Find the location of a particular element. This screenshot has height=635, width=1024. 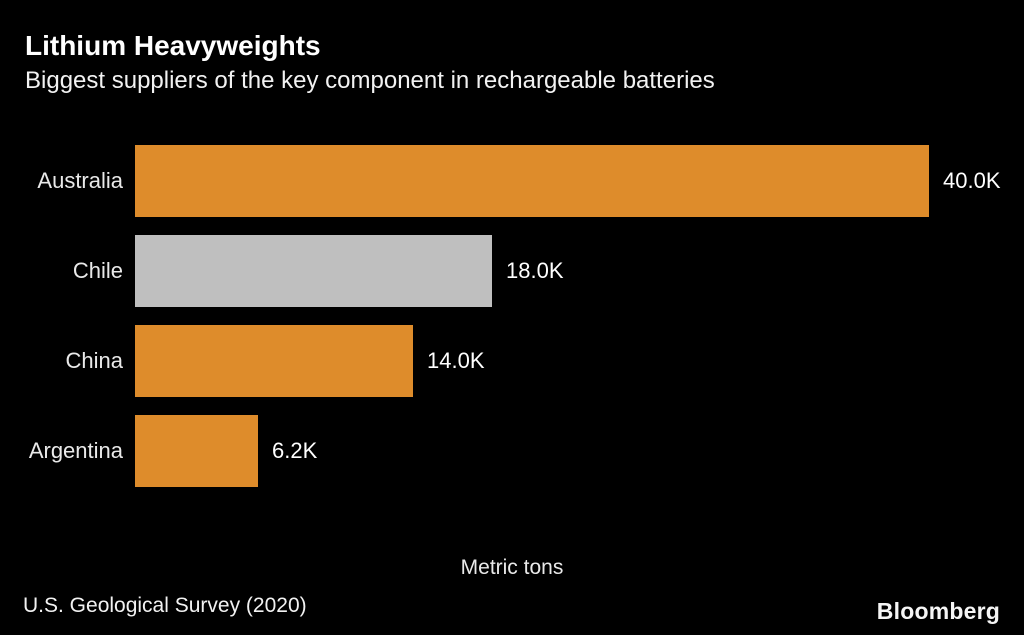

chart-title: Lithium Heavyweights is located at coordinates (173, 45).